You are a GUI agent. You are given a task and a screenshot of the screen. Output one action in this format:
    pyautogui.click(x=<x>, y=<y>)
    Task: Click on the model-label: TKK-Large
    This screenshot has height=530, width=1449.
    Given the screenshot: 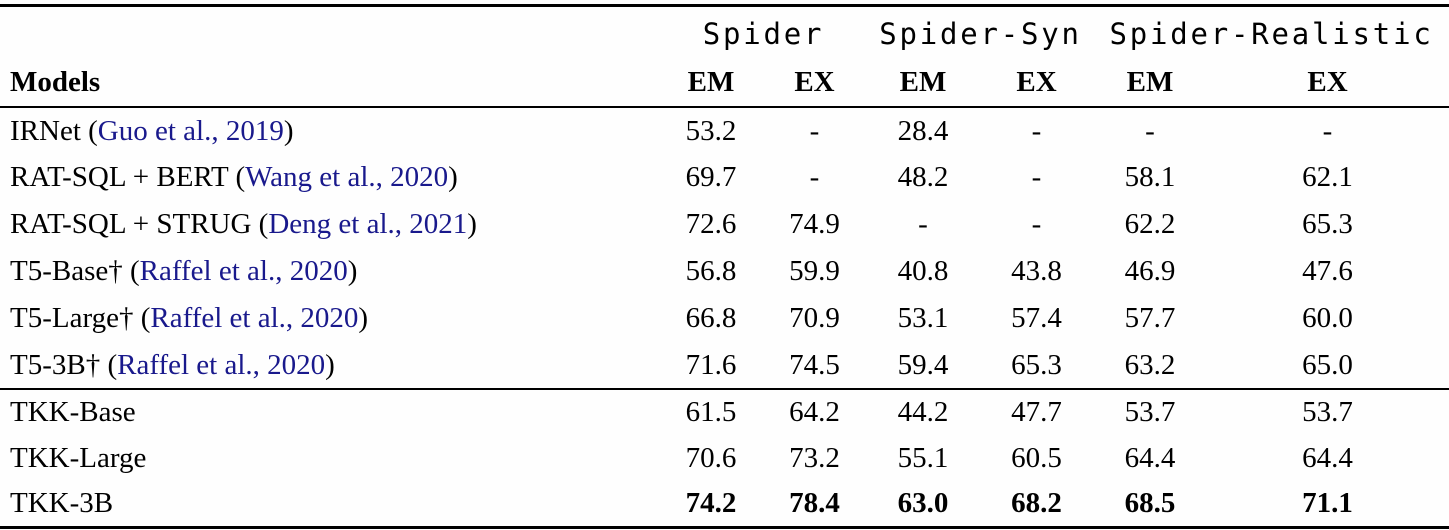 What is the action you would take?
    pyautogui.click(x=78, y=457)
    